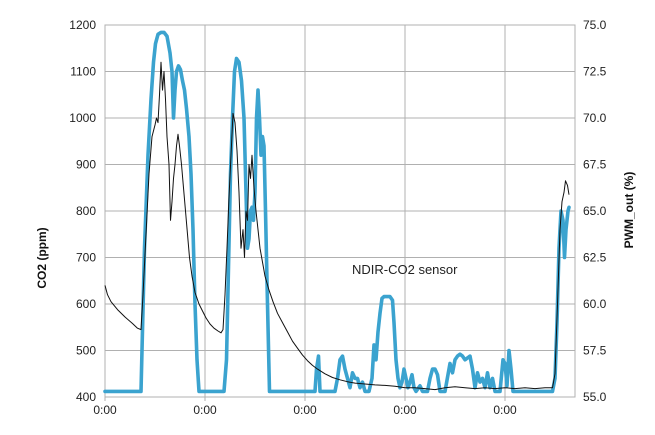 The width and height of the screenshot is (655, 435). Describe the element at coordinates (86, 397) in the screenshot. I see `y-tick-label: 400` at that location.